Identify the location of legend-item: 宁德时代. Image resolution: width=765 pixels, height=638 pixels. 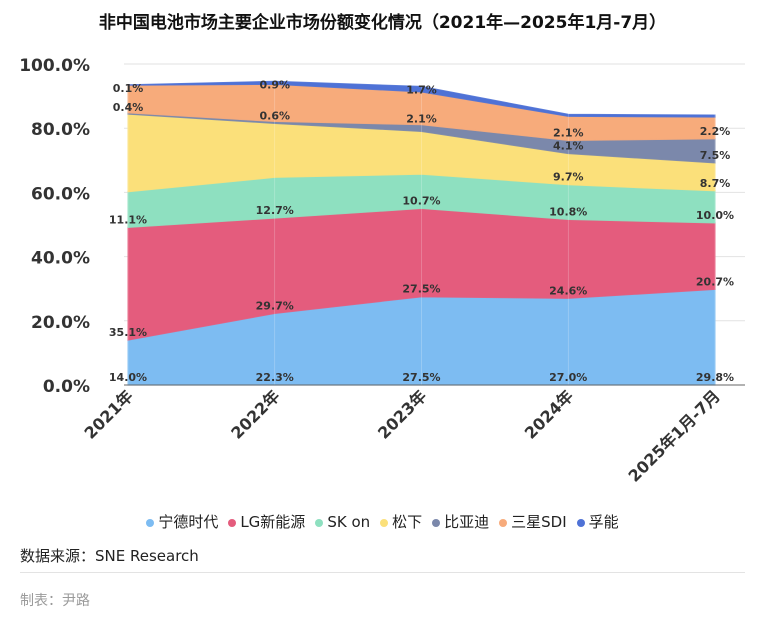
(182, 521).